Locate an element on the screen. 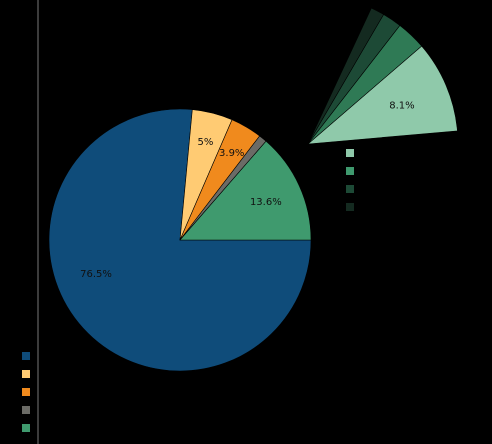 The width and height of the screenshot is (492, 444). main-legend is located at coordinates (26, 392).